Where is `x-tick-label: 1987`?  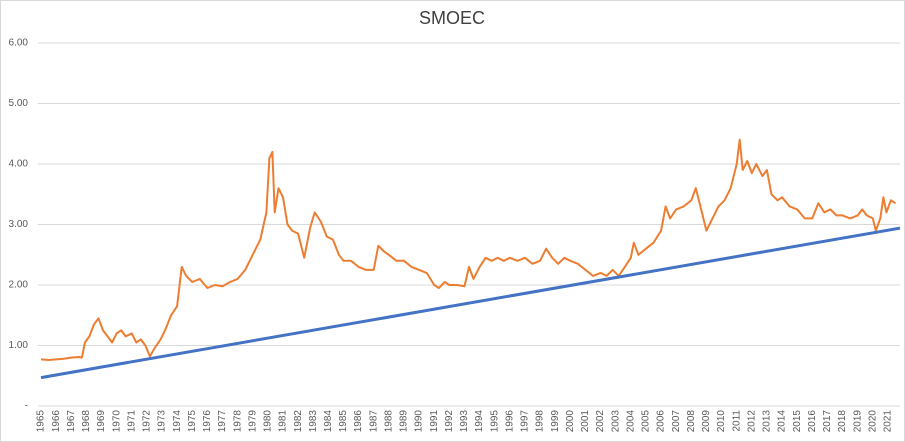 x-tick-label: 1987 is located at coordinates (373, 421).